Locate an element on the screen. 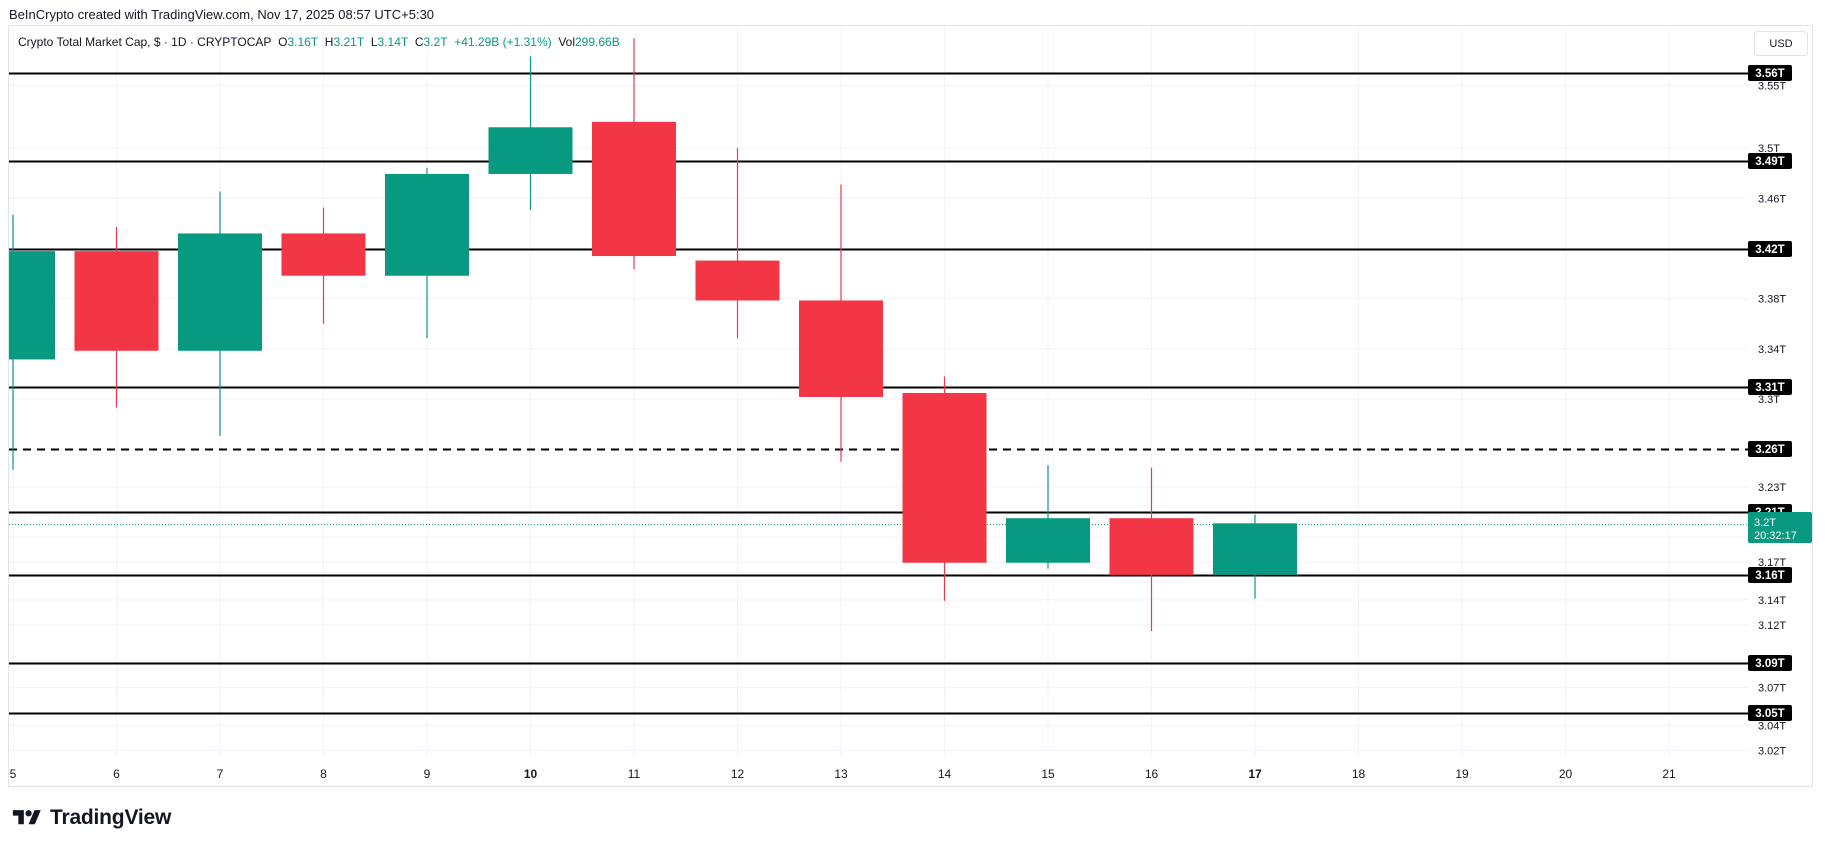  x-tick-label: 20 is located at coordinates (1566, 774).